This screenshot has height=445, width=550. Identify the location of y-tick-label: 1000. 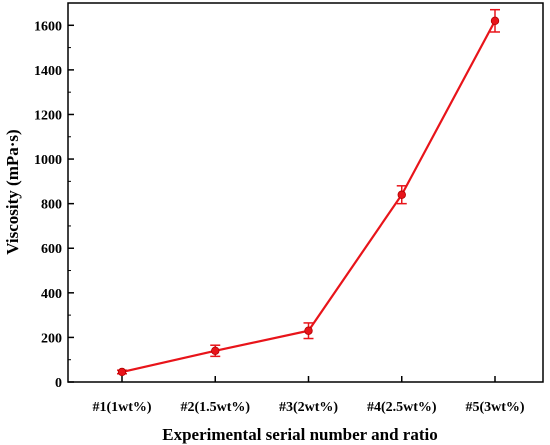
(48, 160).